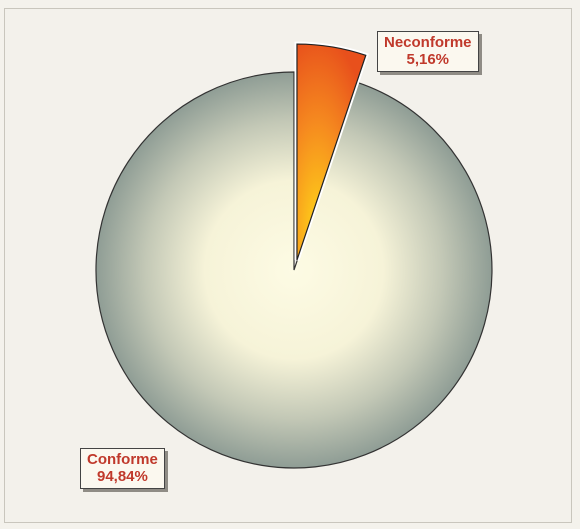 This screenshot has height=529, width=580. What do you see at coordinates (122, 459) in the screenshot?
I see `data-label-conforme-name: Conforme` at bounding box center [122, 459].